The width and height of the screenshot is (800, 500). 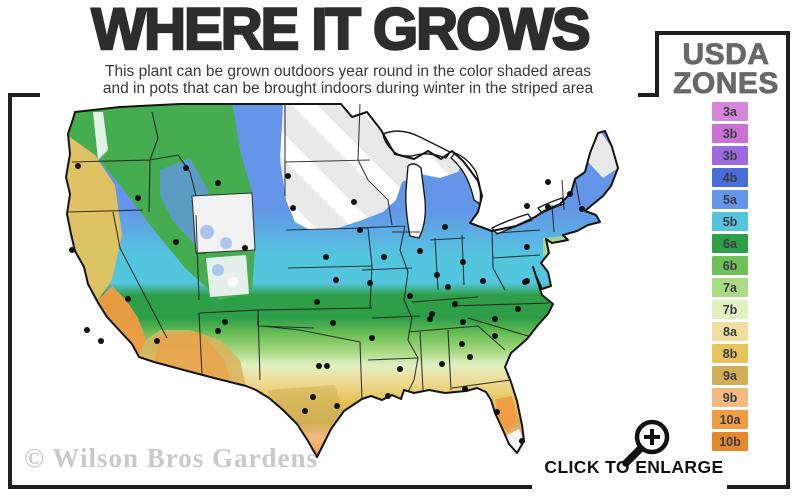 What do you see at coordinates (270, 487) in the screenshot?
I see `frame-bottom-left` at bounding box center [270, 487].